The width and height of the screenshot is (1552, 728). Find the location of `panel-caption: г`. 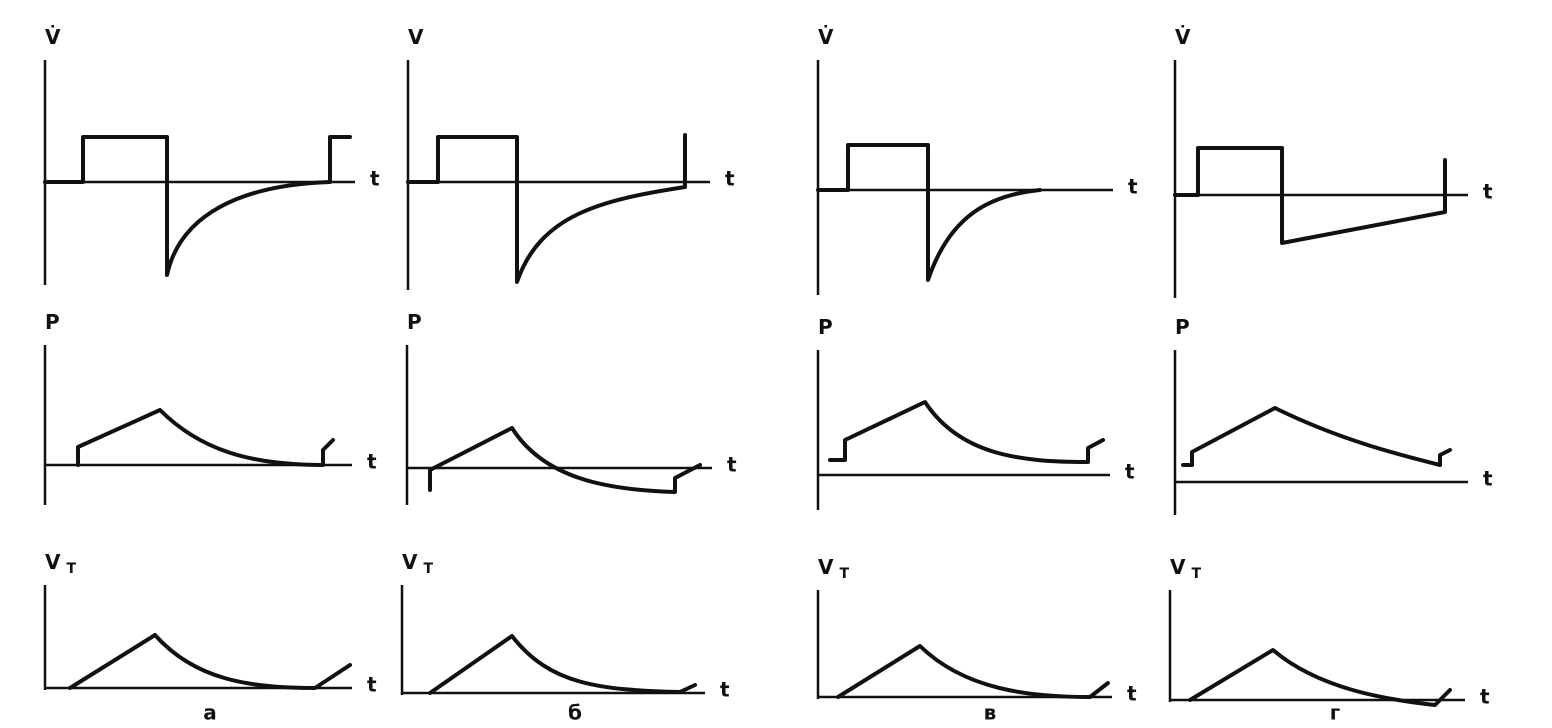

panel-caption: г is located at coordinates (1335, 713).